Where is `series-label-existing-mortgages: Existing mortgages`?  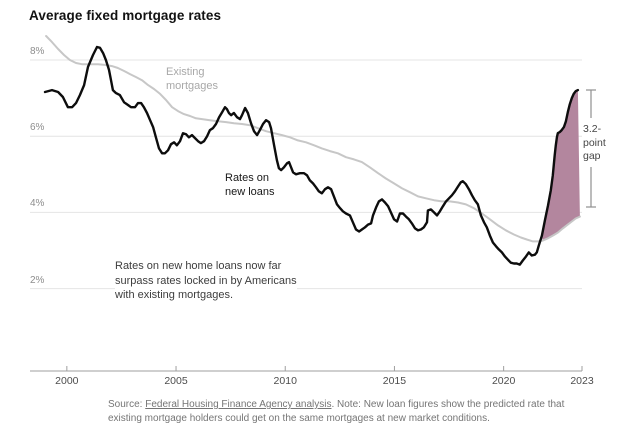 series-label-existing-mortgages: Existing mortgages is located at coordinates (192, 79).